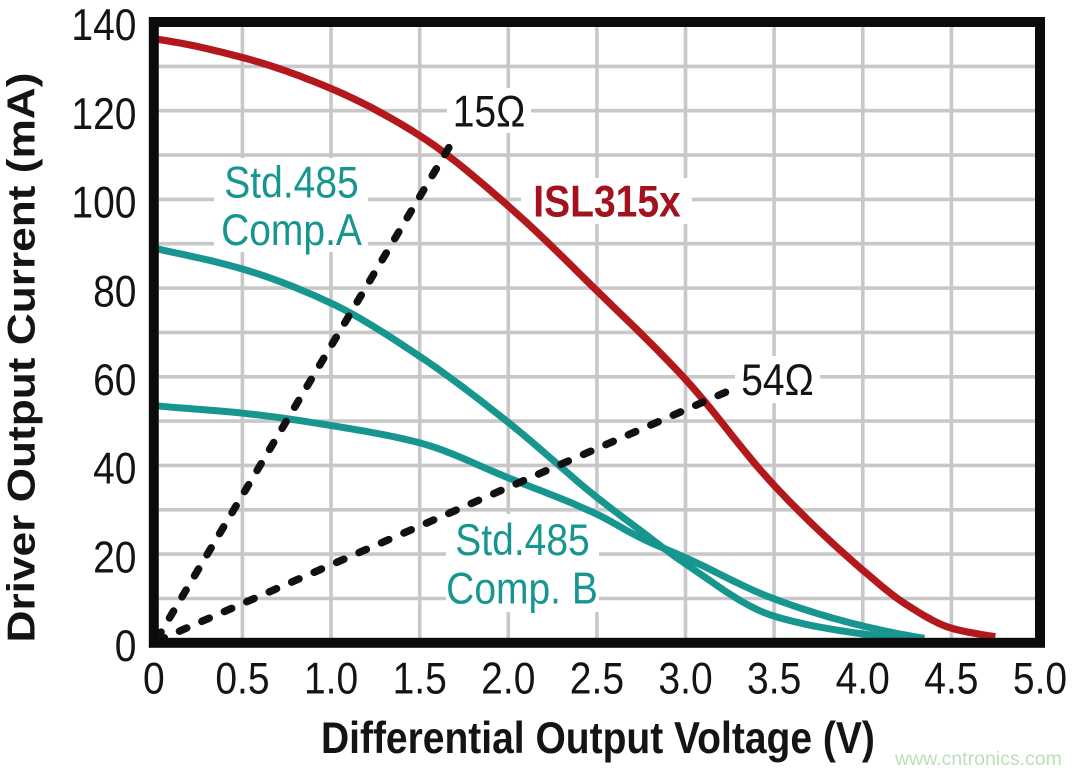 This screenshot has width=1080, height=775. I want to click on svg-text: 80, so click(114, 291).